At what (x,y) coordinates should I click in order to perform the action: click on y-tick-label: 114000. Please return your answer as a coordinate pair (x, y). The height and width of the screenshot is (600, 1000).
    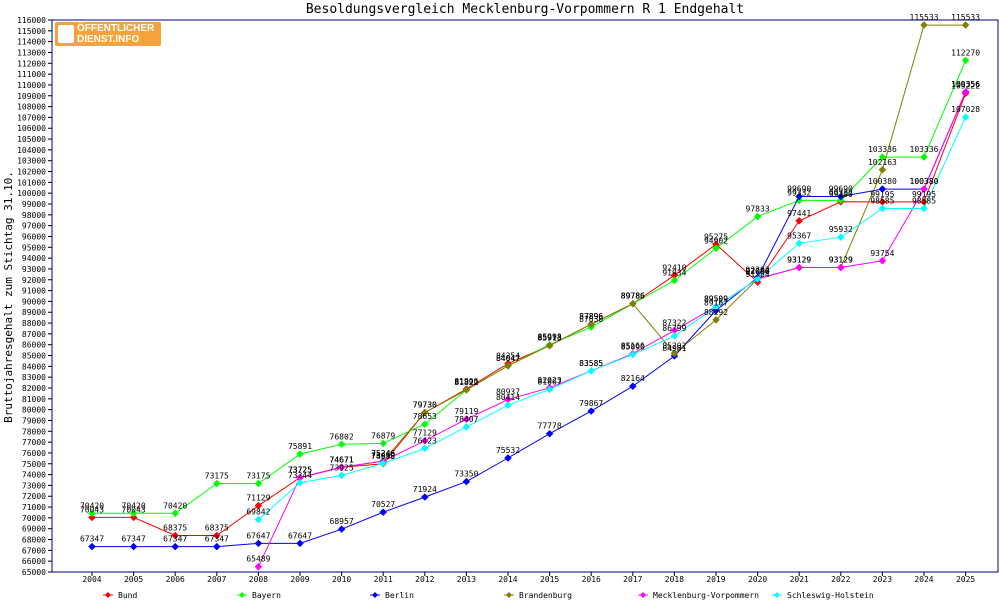
    Looking at the image, I should click on (31, 42).